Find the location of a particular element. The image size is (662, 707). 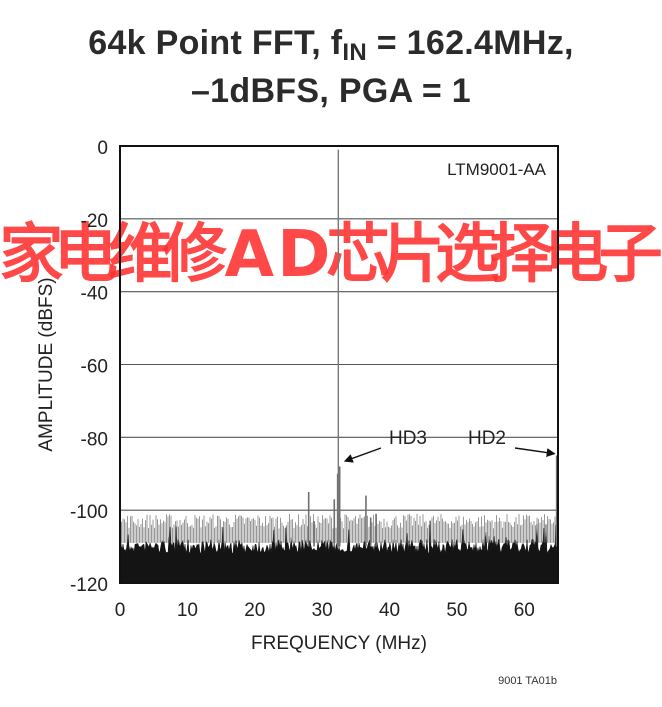

chart-title-line2: –1dBFS, PGA = 1 is located at coordinates (331, 91).